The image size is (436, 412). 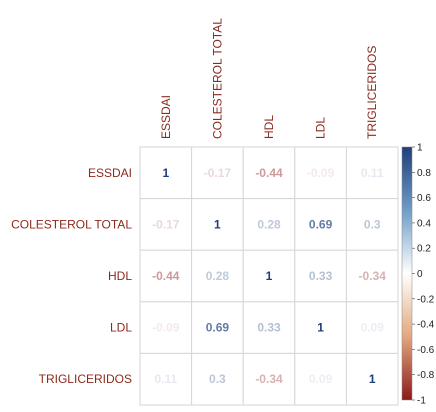 I want to click on colorbar-tick-label: 1, so click(x=420, y=148).